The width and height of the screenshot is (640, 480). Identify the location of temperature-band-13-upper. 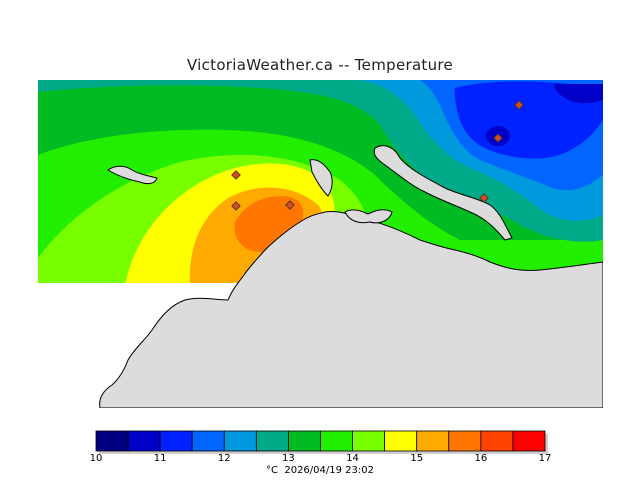
(205, 105).